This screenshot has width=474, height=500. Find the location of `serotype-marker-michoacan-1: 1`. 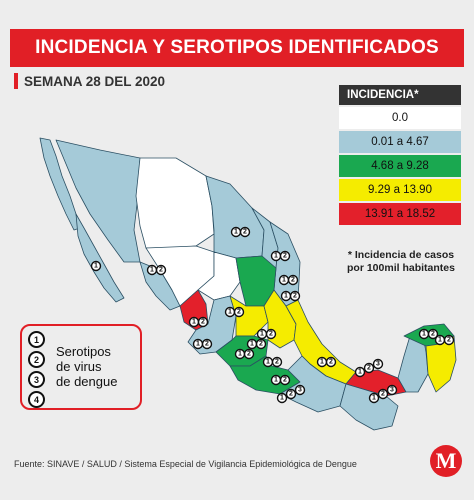

serotype-marker-michoacan-1: 1 is located at coordinates (240, 354).